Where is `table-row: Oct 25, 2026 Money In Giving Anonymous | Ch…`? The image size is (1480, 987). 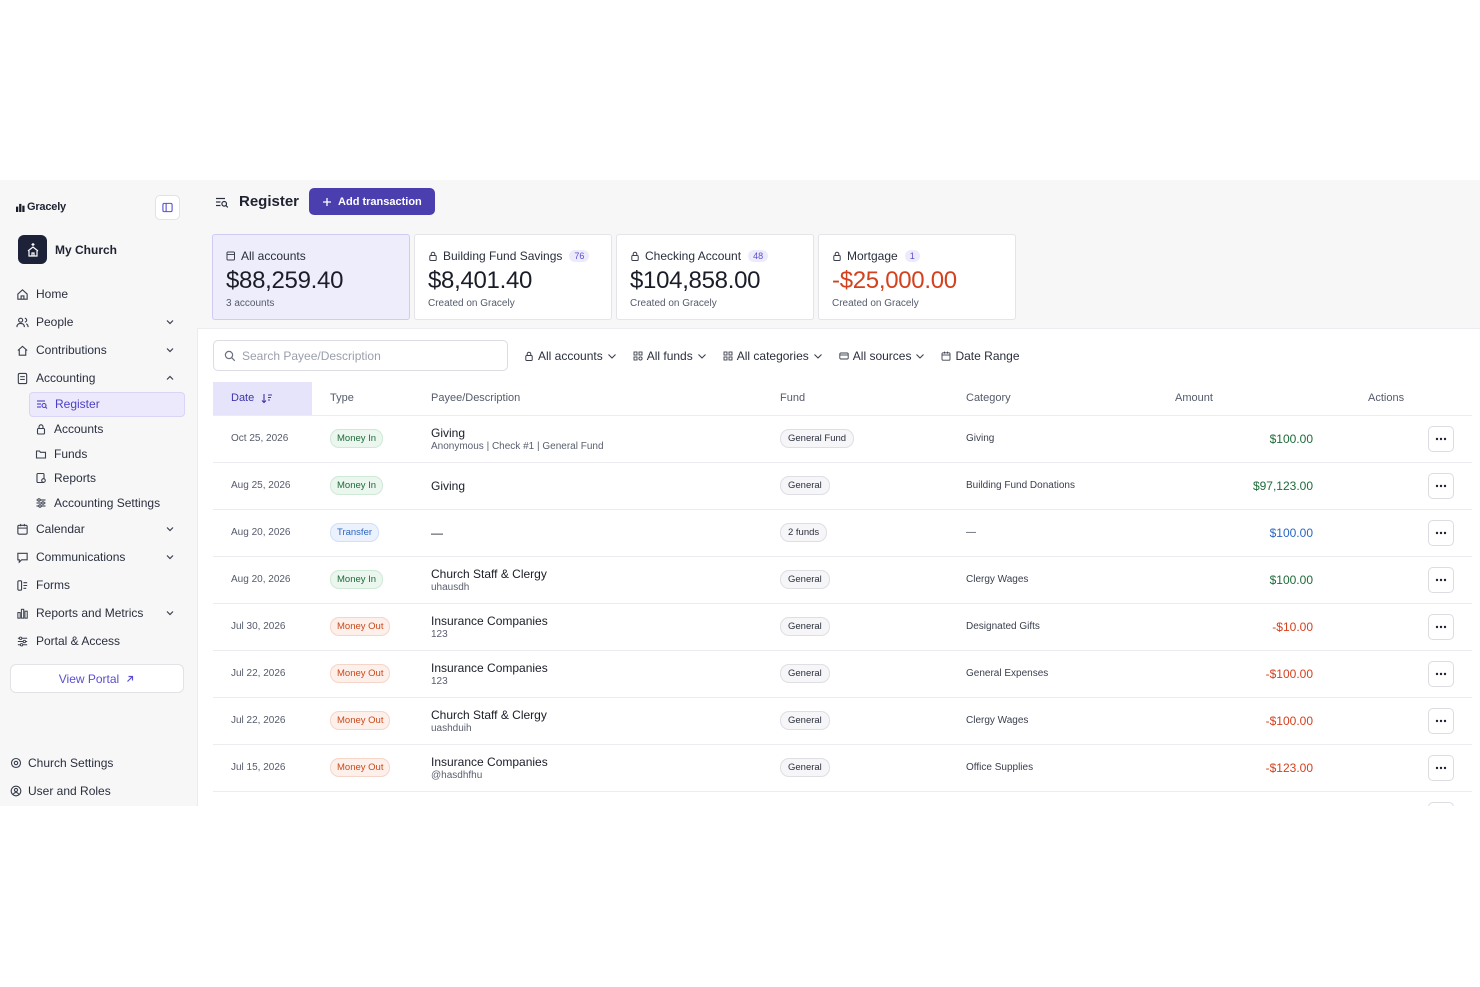 table-row: Oct 25, 2026 Money In Giving Anonymous | Ch… is located at coordinates (842, 439).